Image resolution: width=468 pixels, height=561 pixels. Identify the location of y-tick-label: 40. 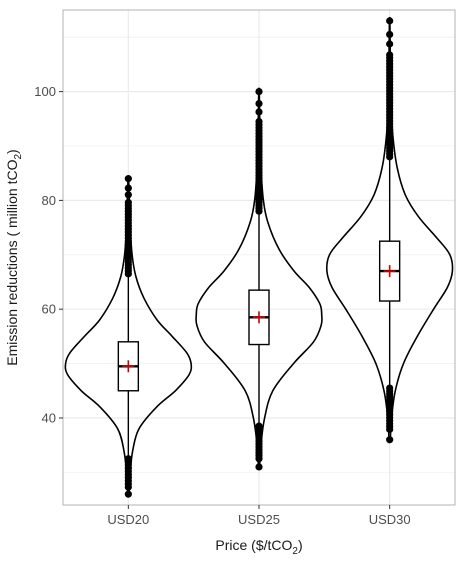
(49, 417).